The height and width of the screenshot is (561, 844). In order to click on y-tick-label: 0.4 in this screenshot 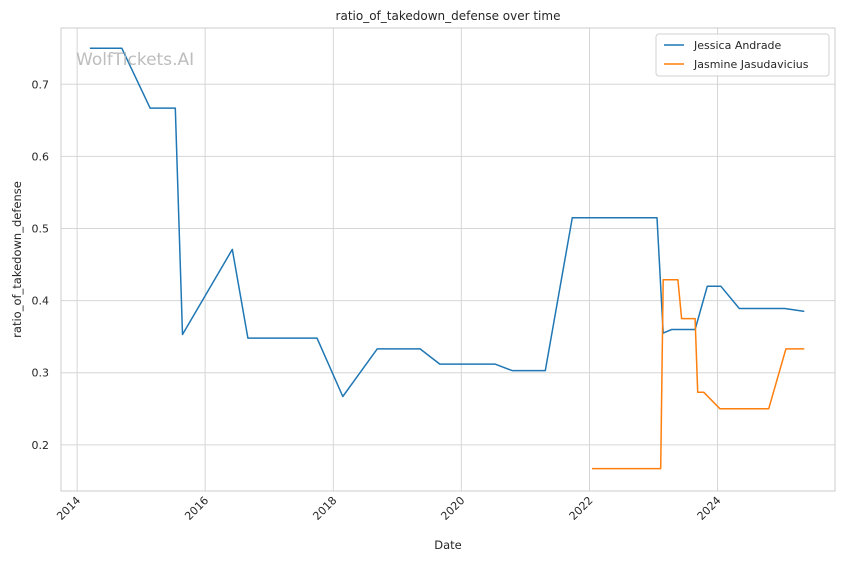, I will do `click(41, 301)`.